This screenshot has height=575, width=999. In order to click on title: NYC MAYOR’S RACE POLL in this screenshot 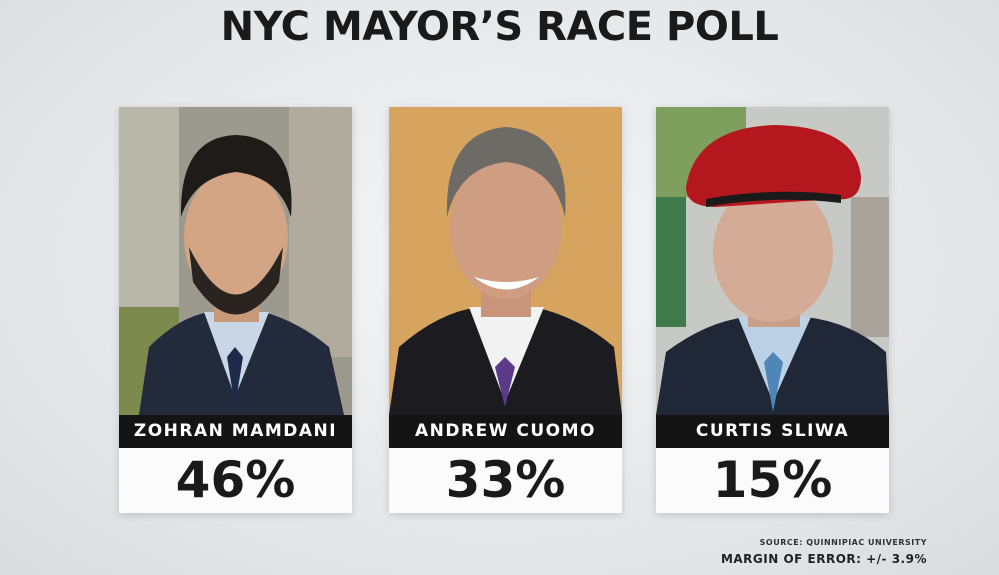, I will do `click(499, 27)`.